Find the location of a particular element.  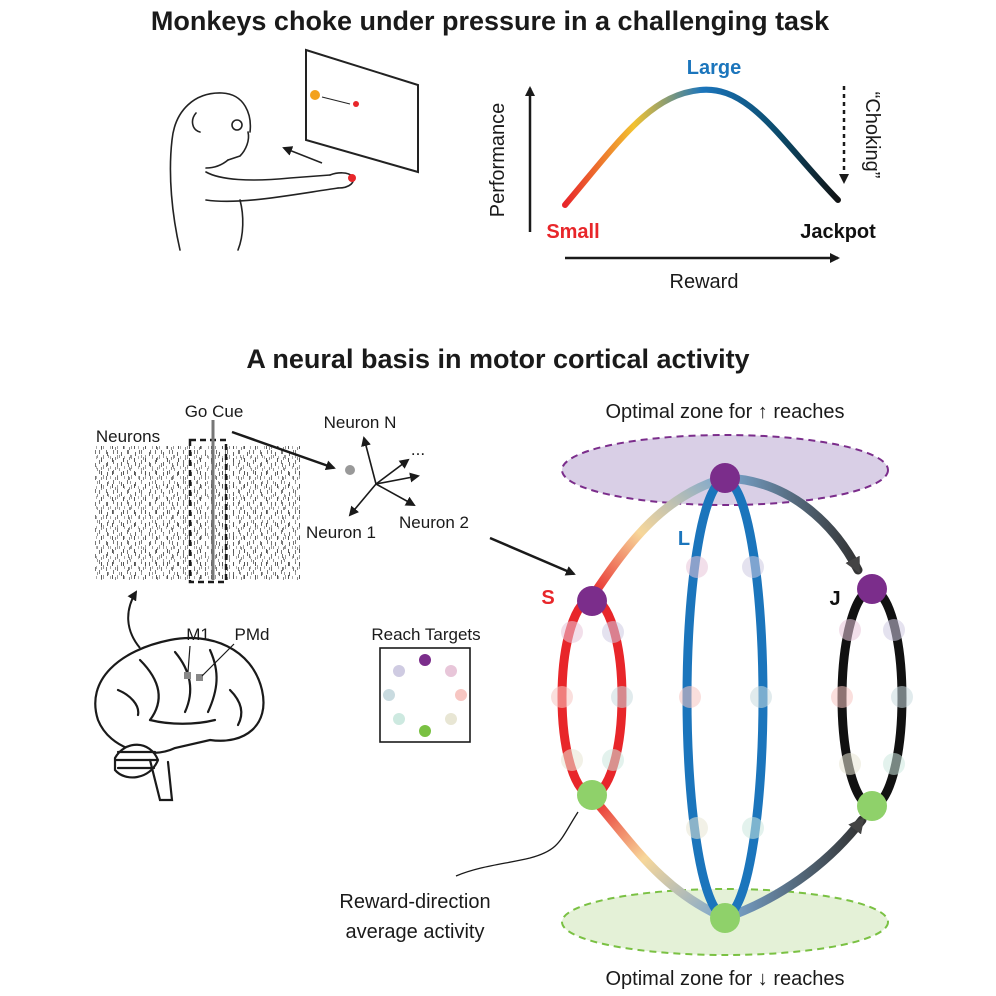

direction-dots is located at coordinates (732, 697).